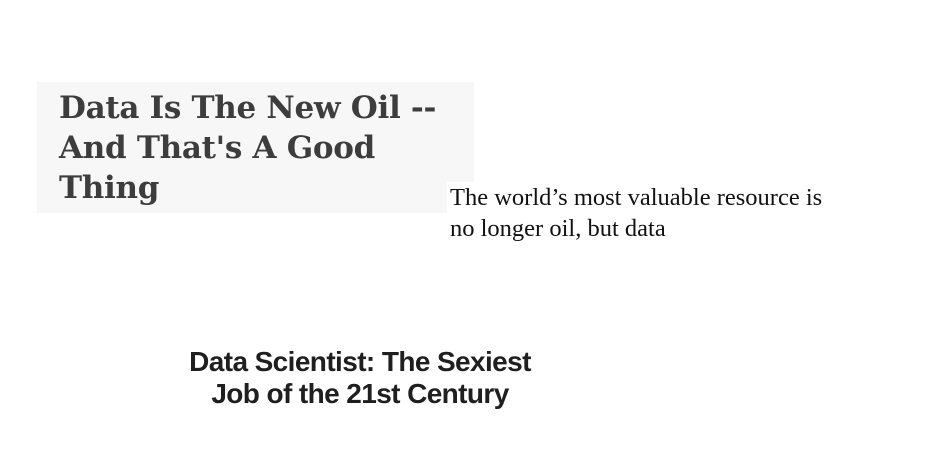  Describe the element at coordinates (217, 148) in the screenshot. I see `headline-line: And That's A Good` at that location.